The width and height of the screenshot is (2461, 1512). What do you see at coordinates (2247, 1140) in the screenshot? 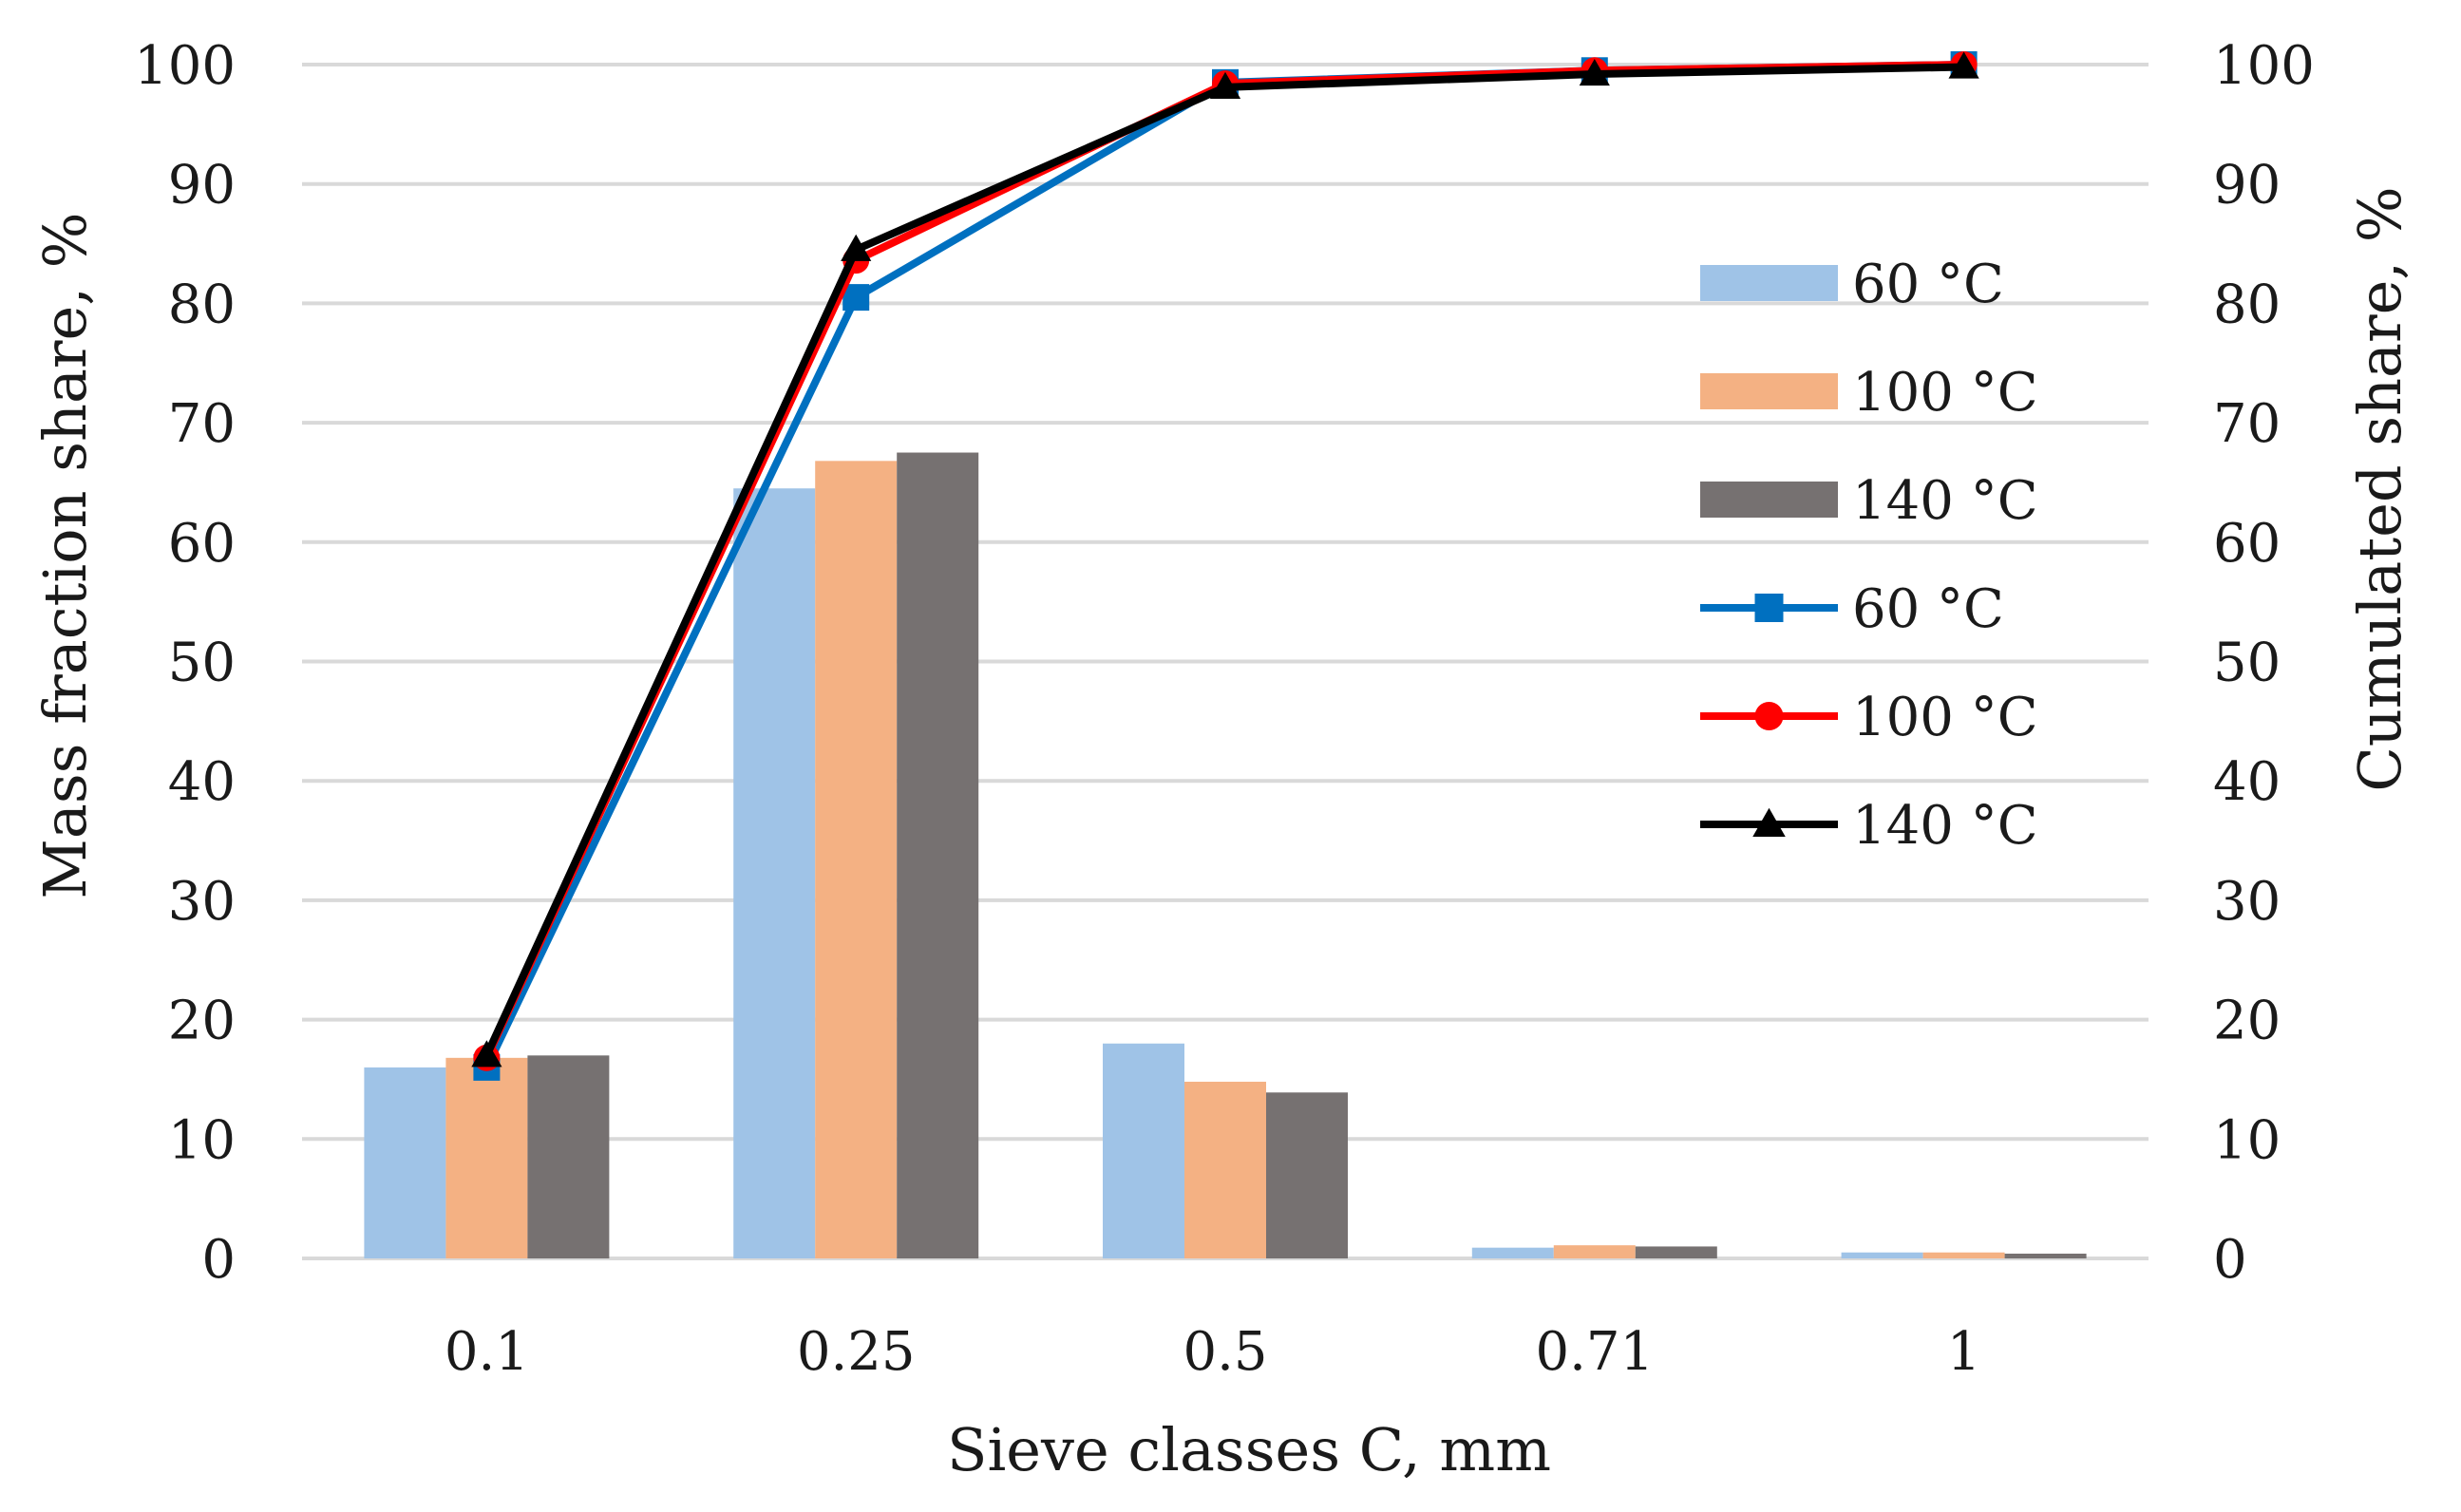
I see `y-right-tick-label: 10` at bounding box center [2247, 1140].